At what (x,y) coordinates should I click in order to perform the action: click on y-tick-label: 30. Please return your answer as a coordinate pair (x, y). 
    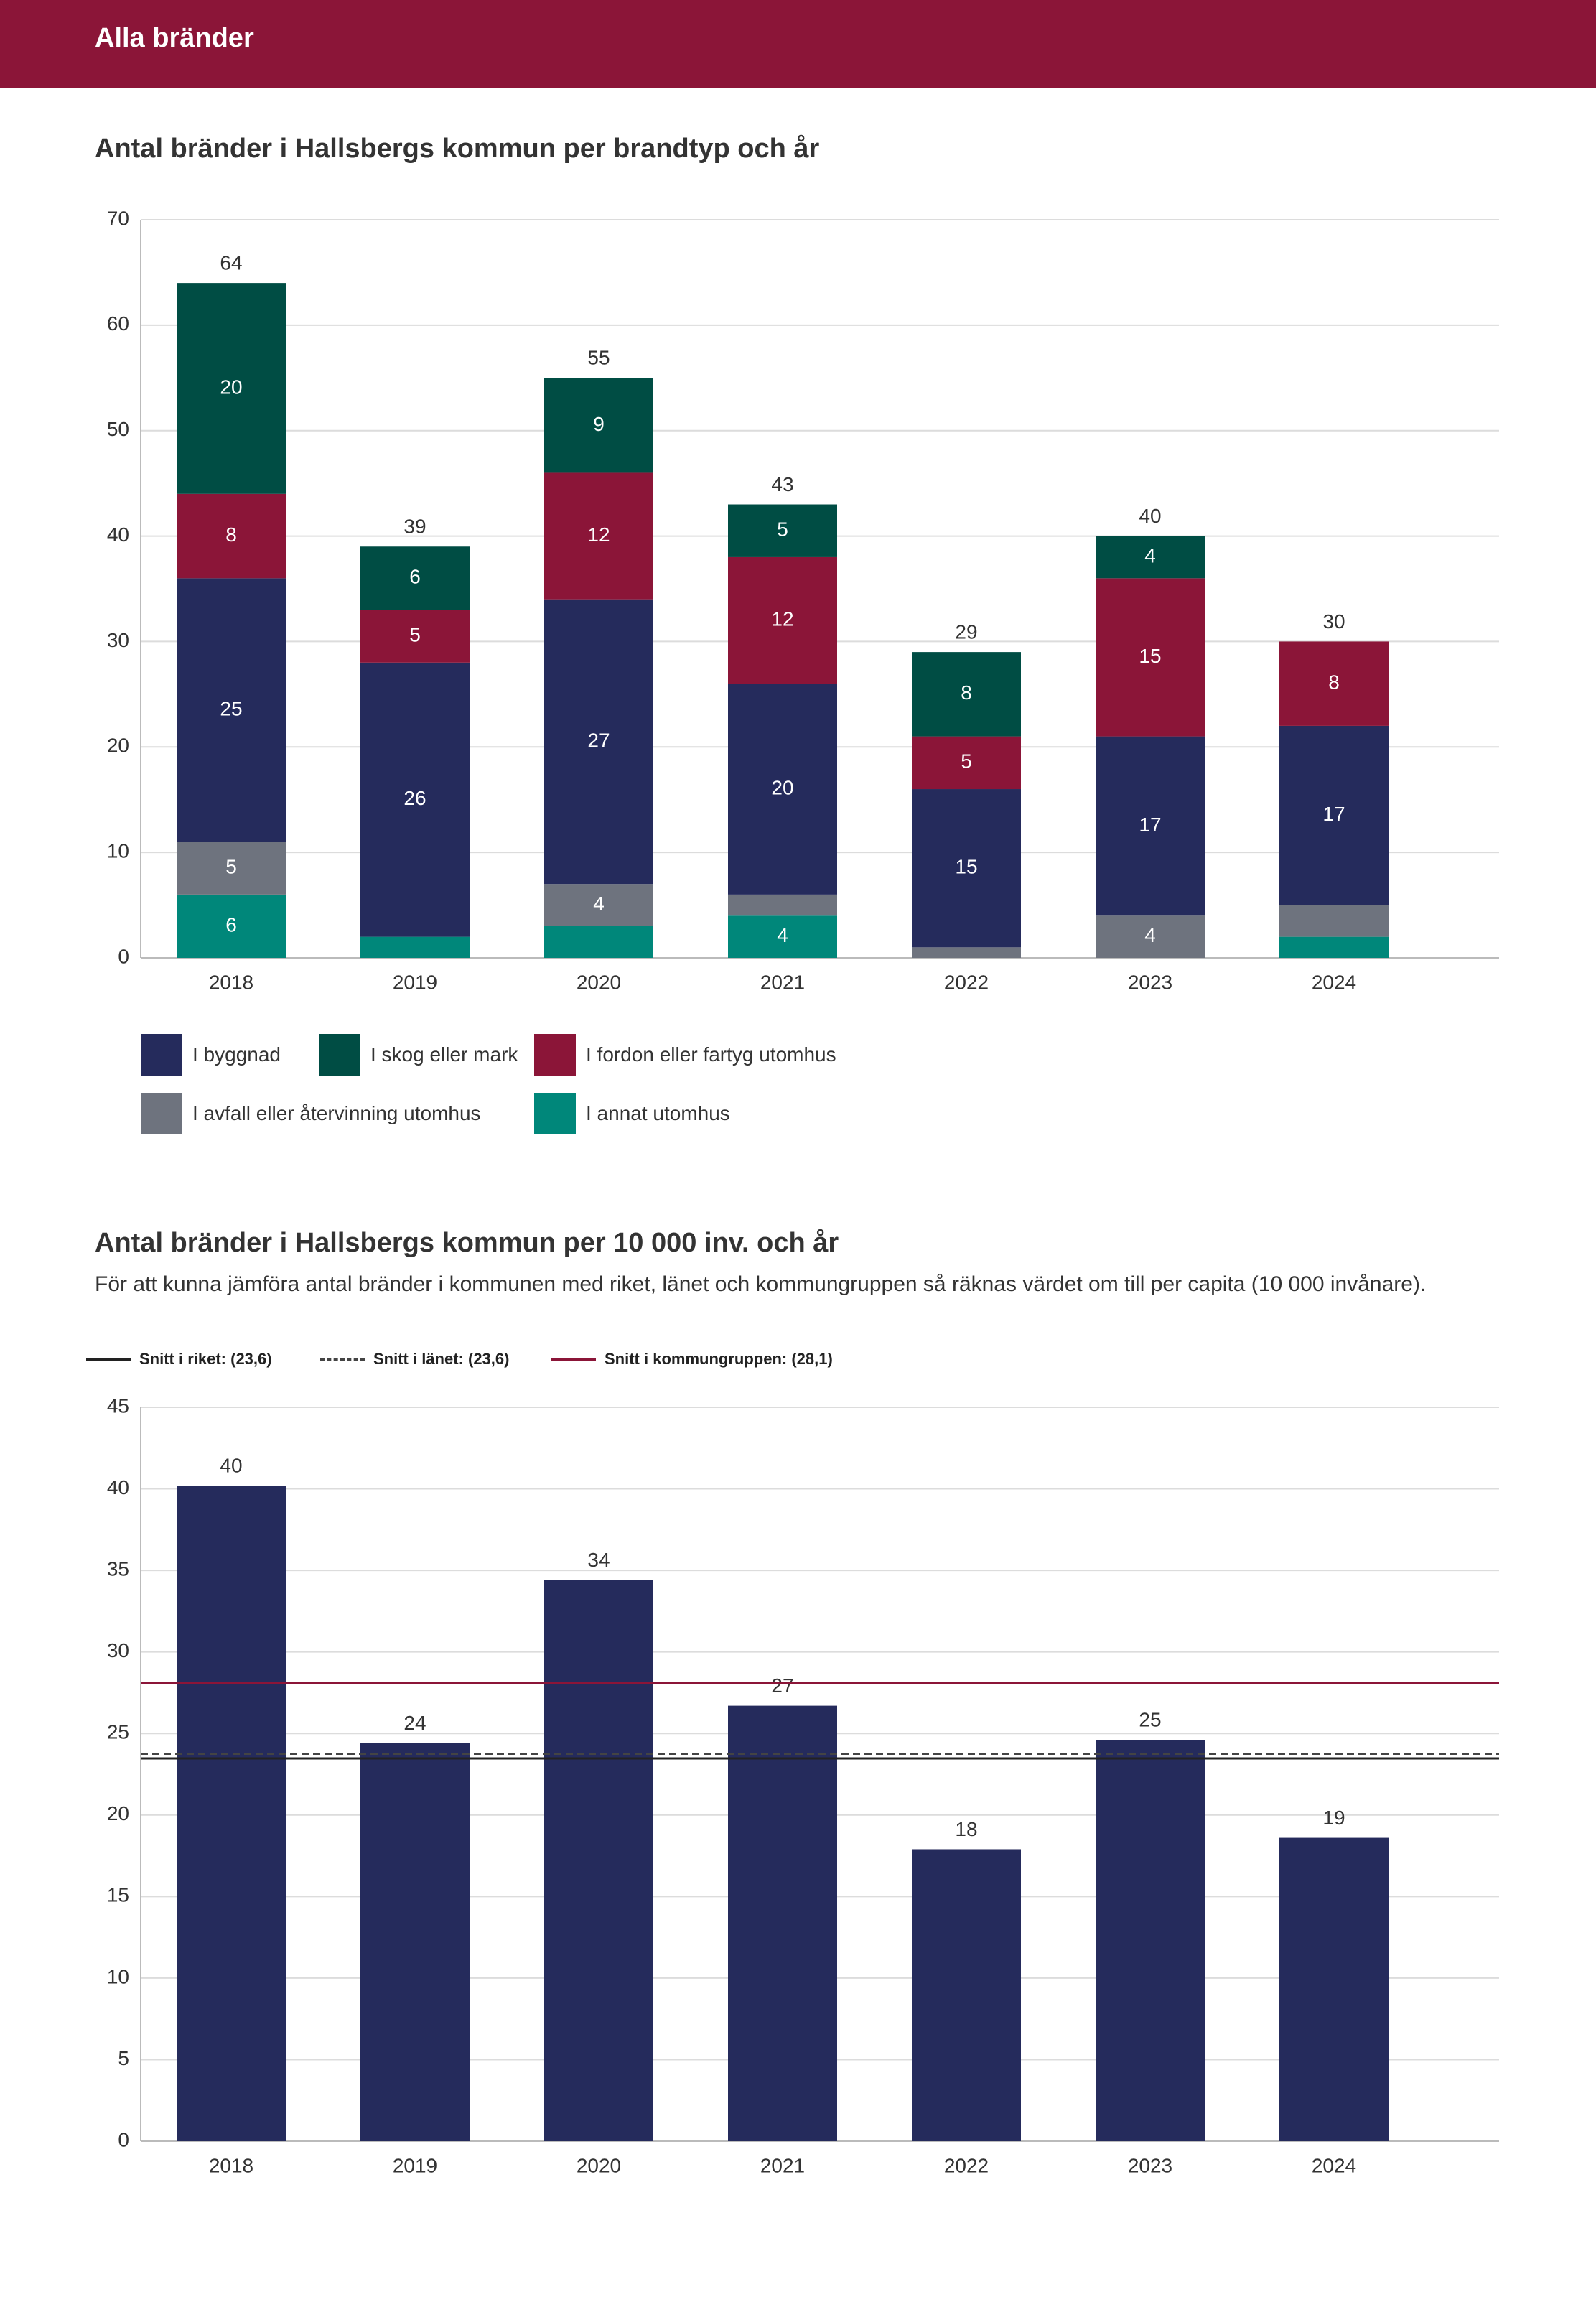
    Looking at the image, I should click on (118, 640).